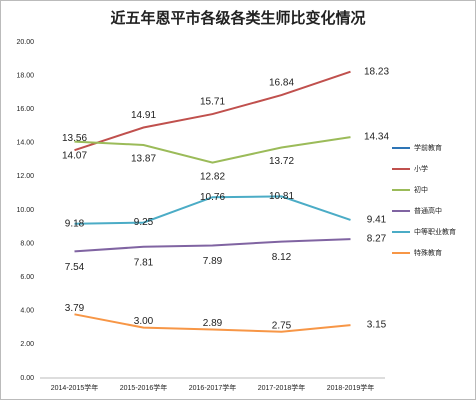 The height and width of the screenshot is (405, 476). What do you see at coordinates (143, 115) in the screenshot?
I see `data-label: 14.91` at bounding box center [143, 115].